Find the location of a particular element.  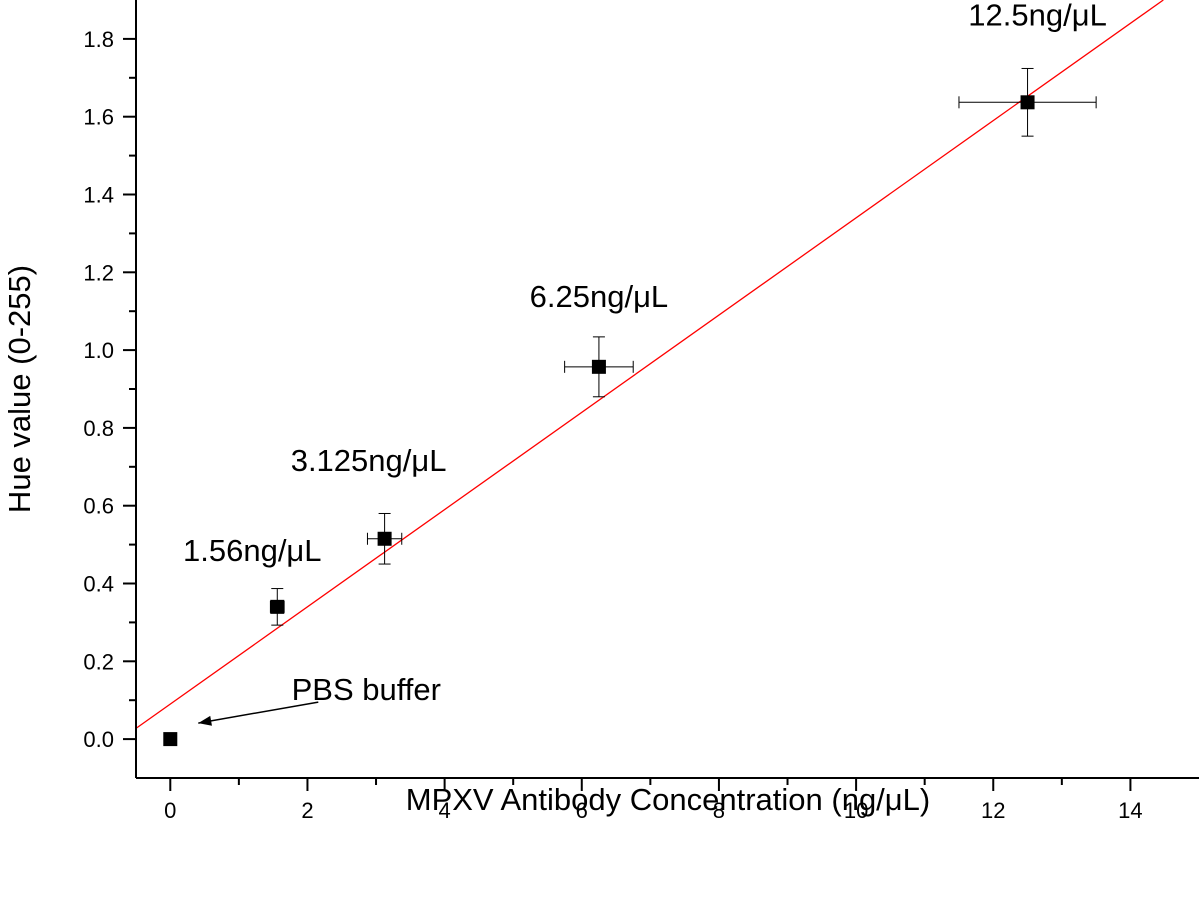

y-tick-label: 0.6 is located at coordinates (98, 506).